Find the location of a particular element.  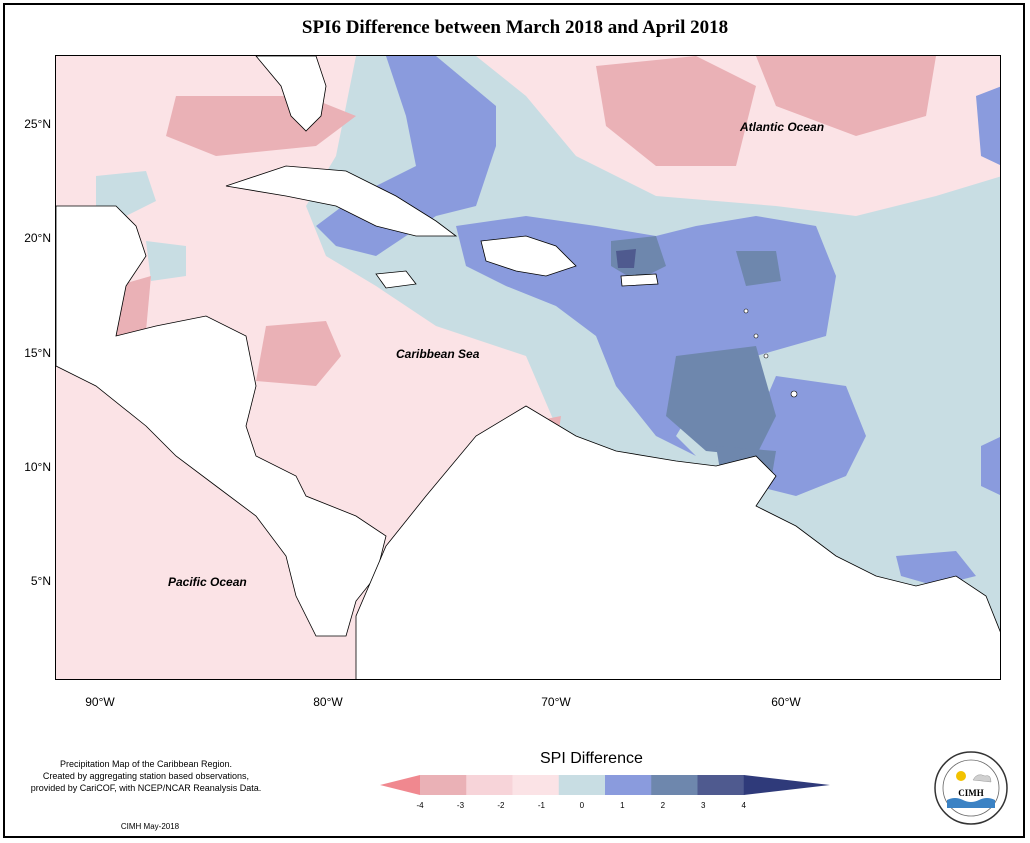

lat-label-25: 25°N is located at coordinates (37, 124).